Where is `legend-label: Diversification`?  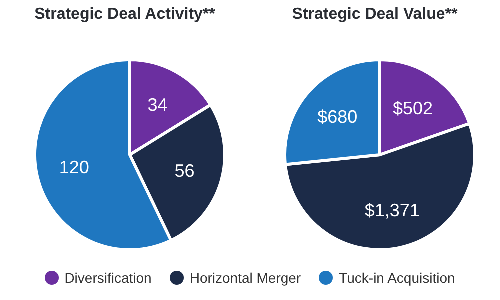 legend-label: Diversification is located at coordinates (108, 278).